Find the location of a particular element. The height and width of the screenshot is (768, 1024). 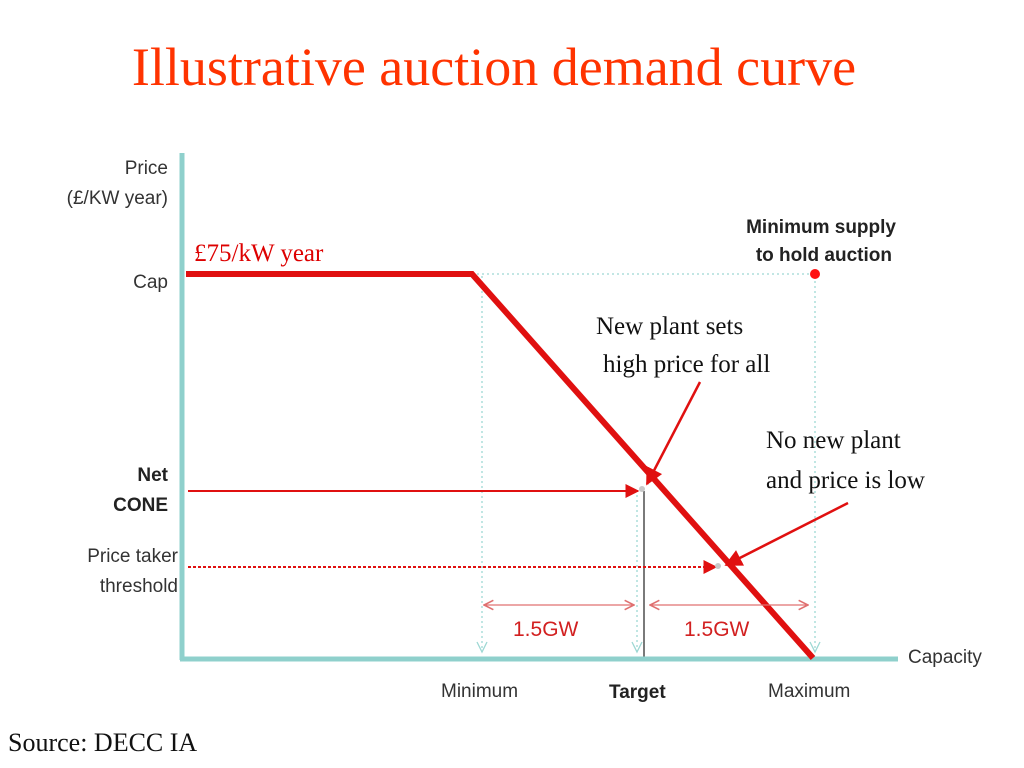

threshold-point is located at coordinates (718, 566).